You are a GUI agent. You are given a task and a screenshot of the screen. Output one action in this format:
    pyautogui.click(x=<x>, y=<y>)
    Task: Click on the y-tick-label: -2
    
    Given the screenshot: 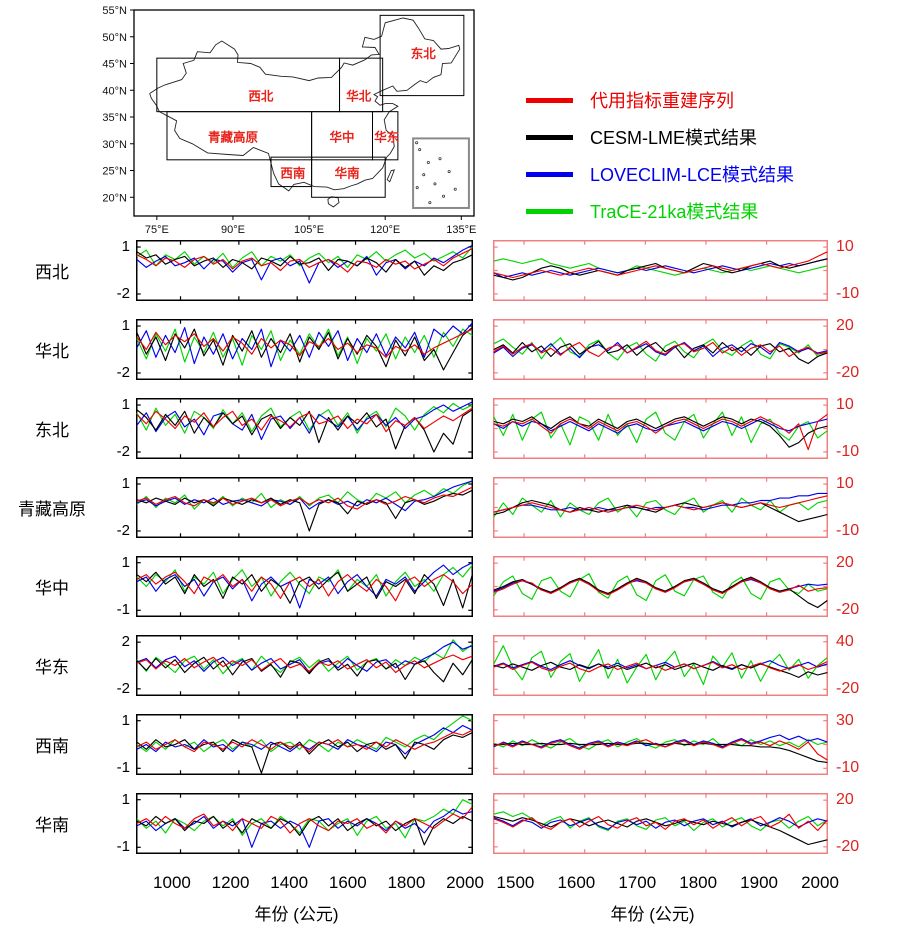 What is the action you would take?
    pyautogui.click(x=123, y=688)
    